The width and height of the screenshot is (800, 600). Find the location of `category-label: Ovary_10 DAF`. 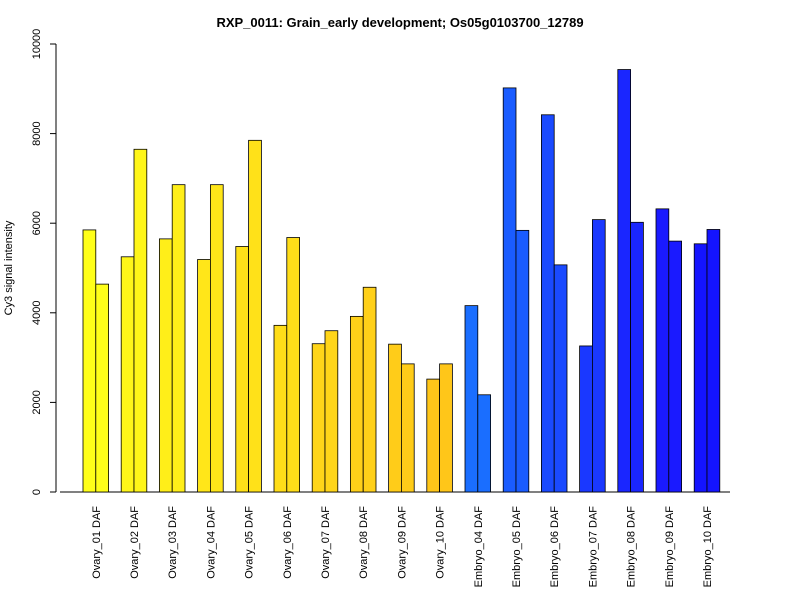

category-label: Ovary_10 DAF is located at coordinates (441, 542).